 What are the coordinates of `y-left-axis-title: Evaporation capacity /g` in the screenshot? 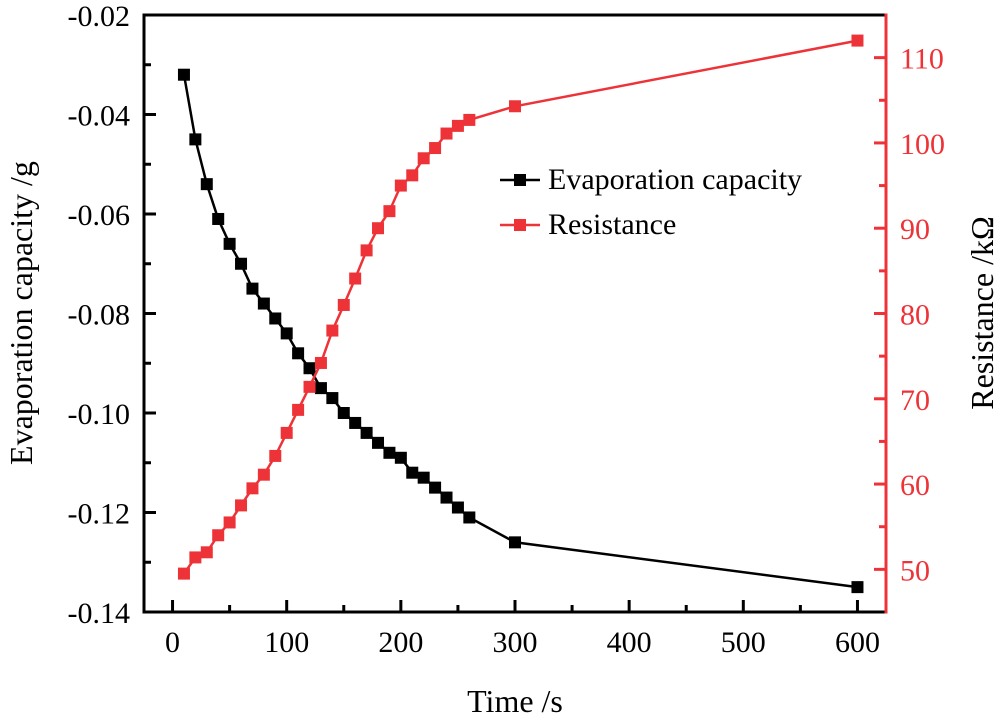 It's located at (21, 313).